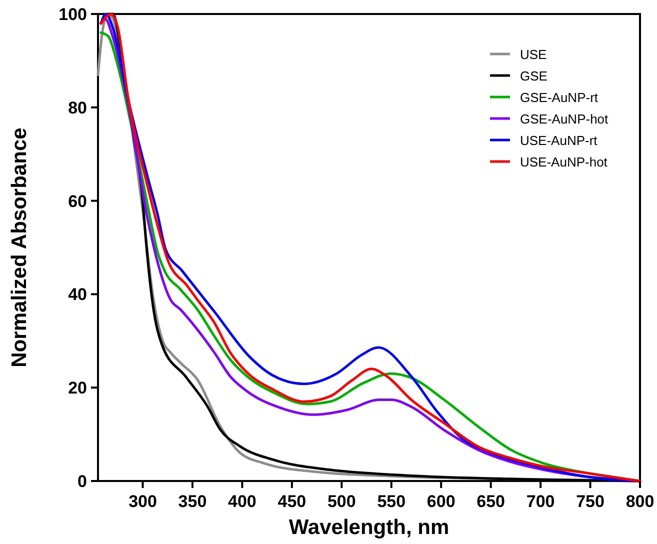 This screenshot has width=657, height=544. What do you see at coordinates (640, 501) in the screenshot?
I see `x-tick-label: 800` at bounding box center [640, 501].